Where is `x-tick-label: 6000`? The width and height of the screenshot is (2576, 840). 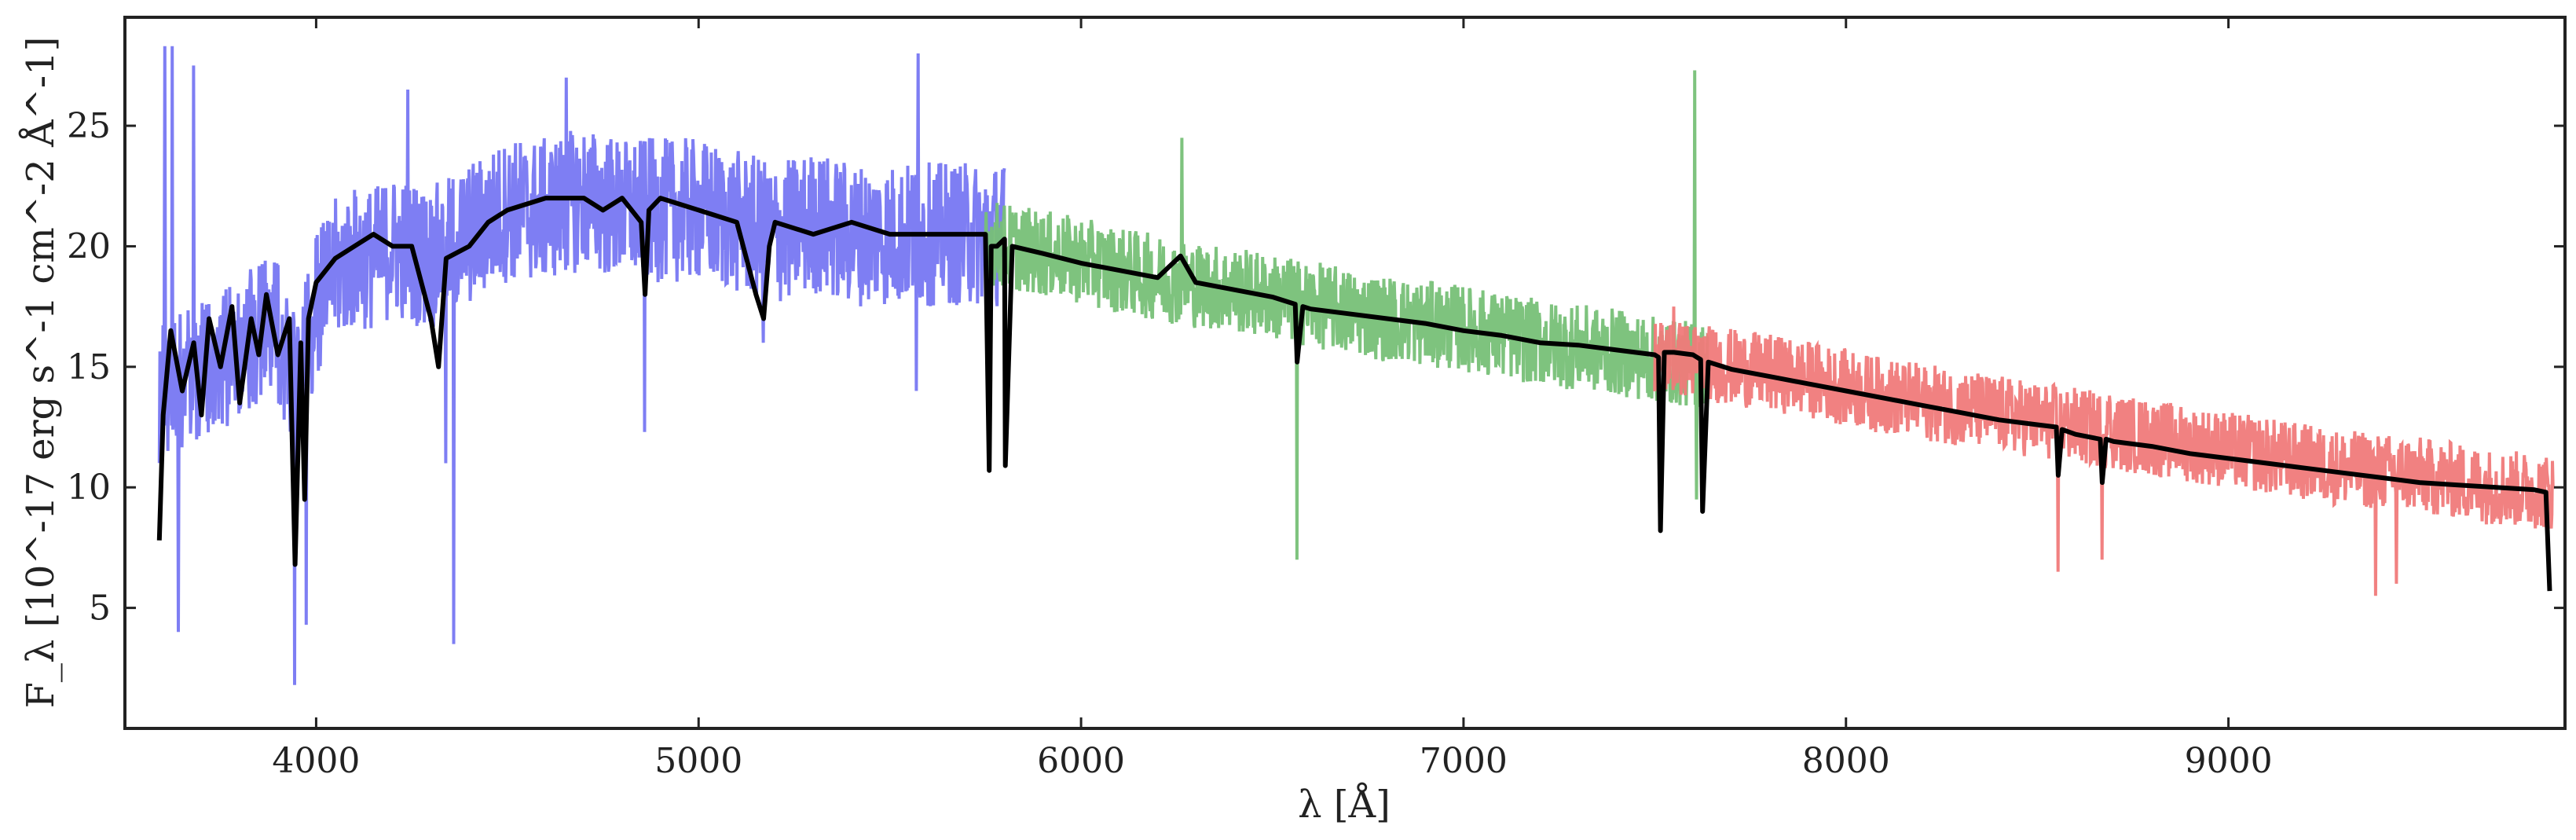 x-tick-label: 6000 is located at coordinates (1081, 761).